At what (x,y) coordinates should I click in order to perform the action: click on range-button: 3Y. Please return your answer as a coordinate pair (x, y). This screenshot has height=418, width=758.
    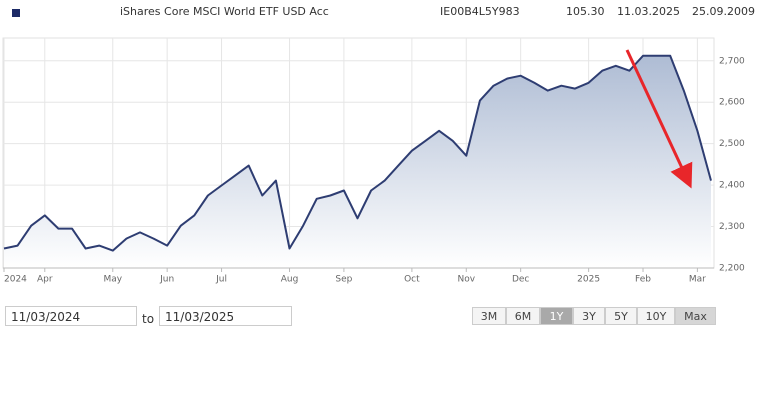
    Looking at the image, I should click on (589, 316).